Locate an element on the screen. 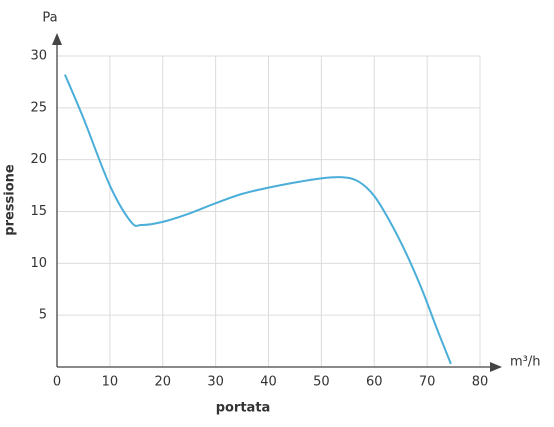 This screenshot has height=427, width=554. y-tick-label: 10 is located at coordinates (38, 263).